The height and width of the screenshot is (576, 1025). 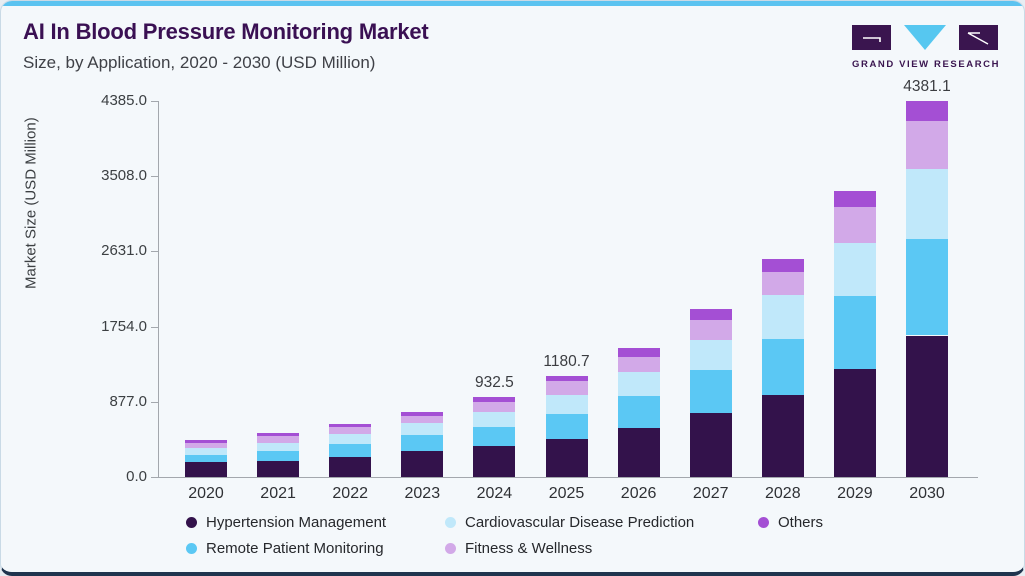 I want to click on bar-segment-2021-cardiovascular-disease-prediction, so click(x=278, y=447).